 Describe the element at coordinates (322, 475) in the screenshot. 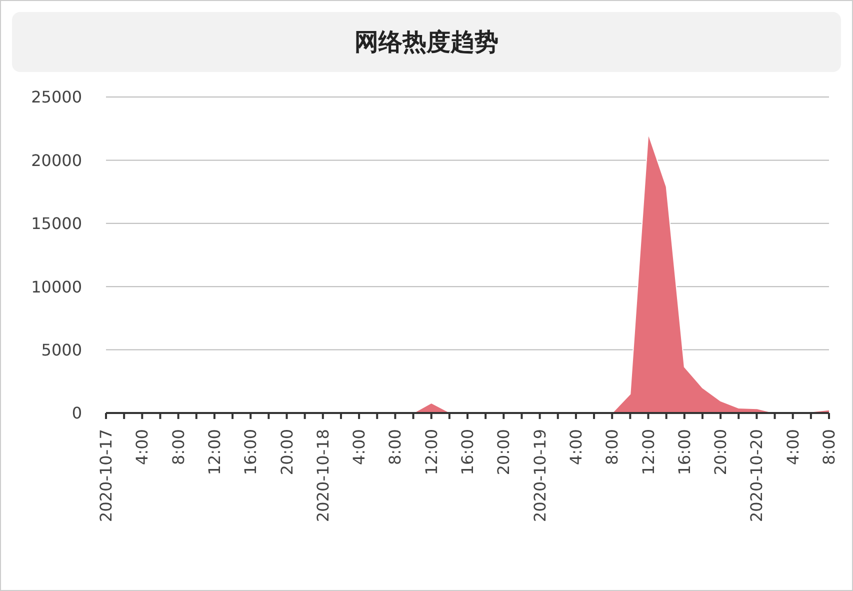

I see `x-tick-label: 2020-10-18` at that location.